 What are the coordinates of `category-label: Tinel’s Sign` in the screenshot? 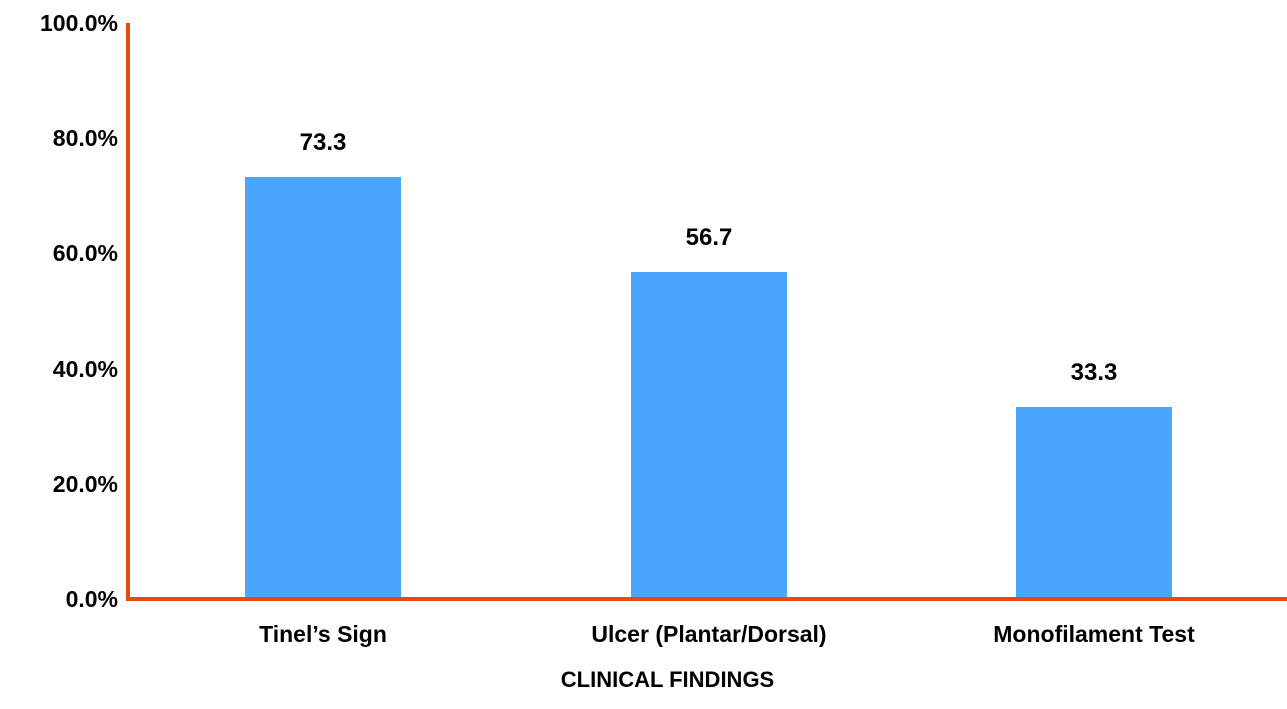 It's located at (323, 634).